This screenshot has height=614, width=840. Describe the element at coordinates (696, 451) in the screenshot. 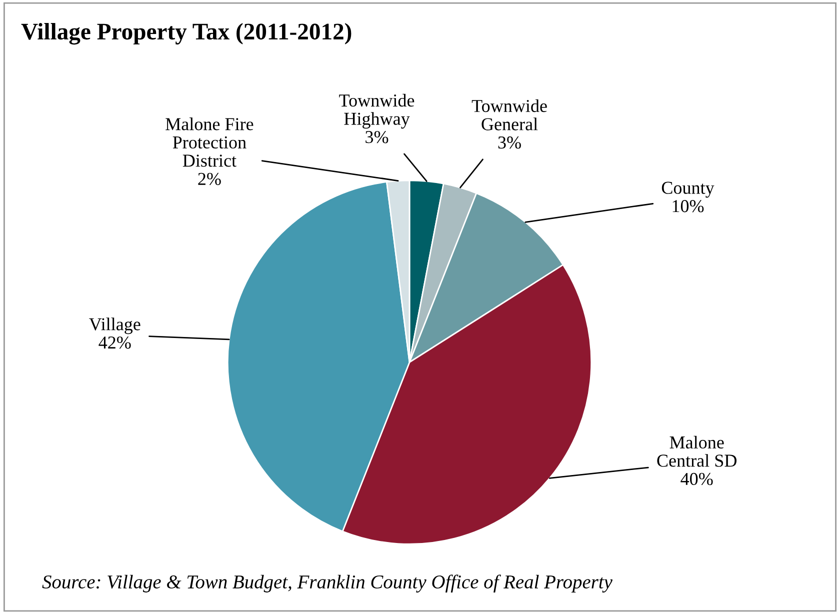

I see `slice-label: Malone Central SD` at that location.